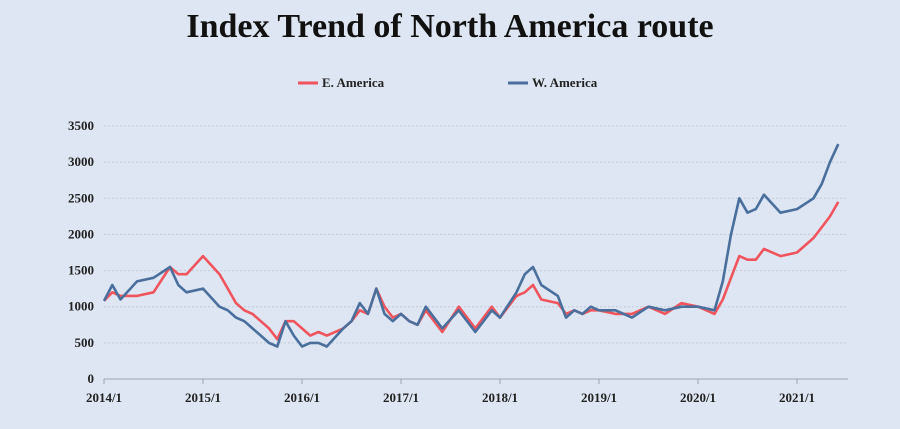  I want to click on y-tick-label: 2000, so click(81, 233).